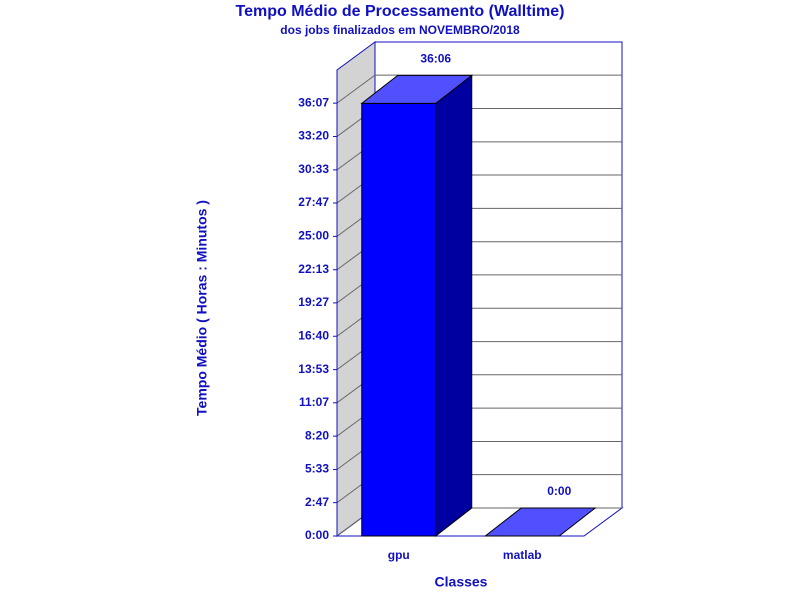 The height and width of the screenshot is (600, 800). Describe the element at coordinates (461, 582) in the screenshot. I see `x-axis-title: Classes` at that location.